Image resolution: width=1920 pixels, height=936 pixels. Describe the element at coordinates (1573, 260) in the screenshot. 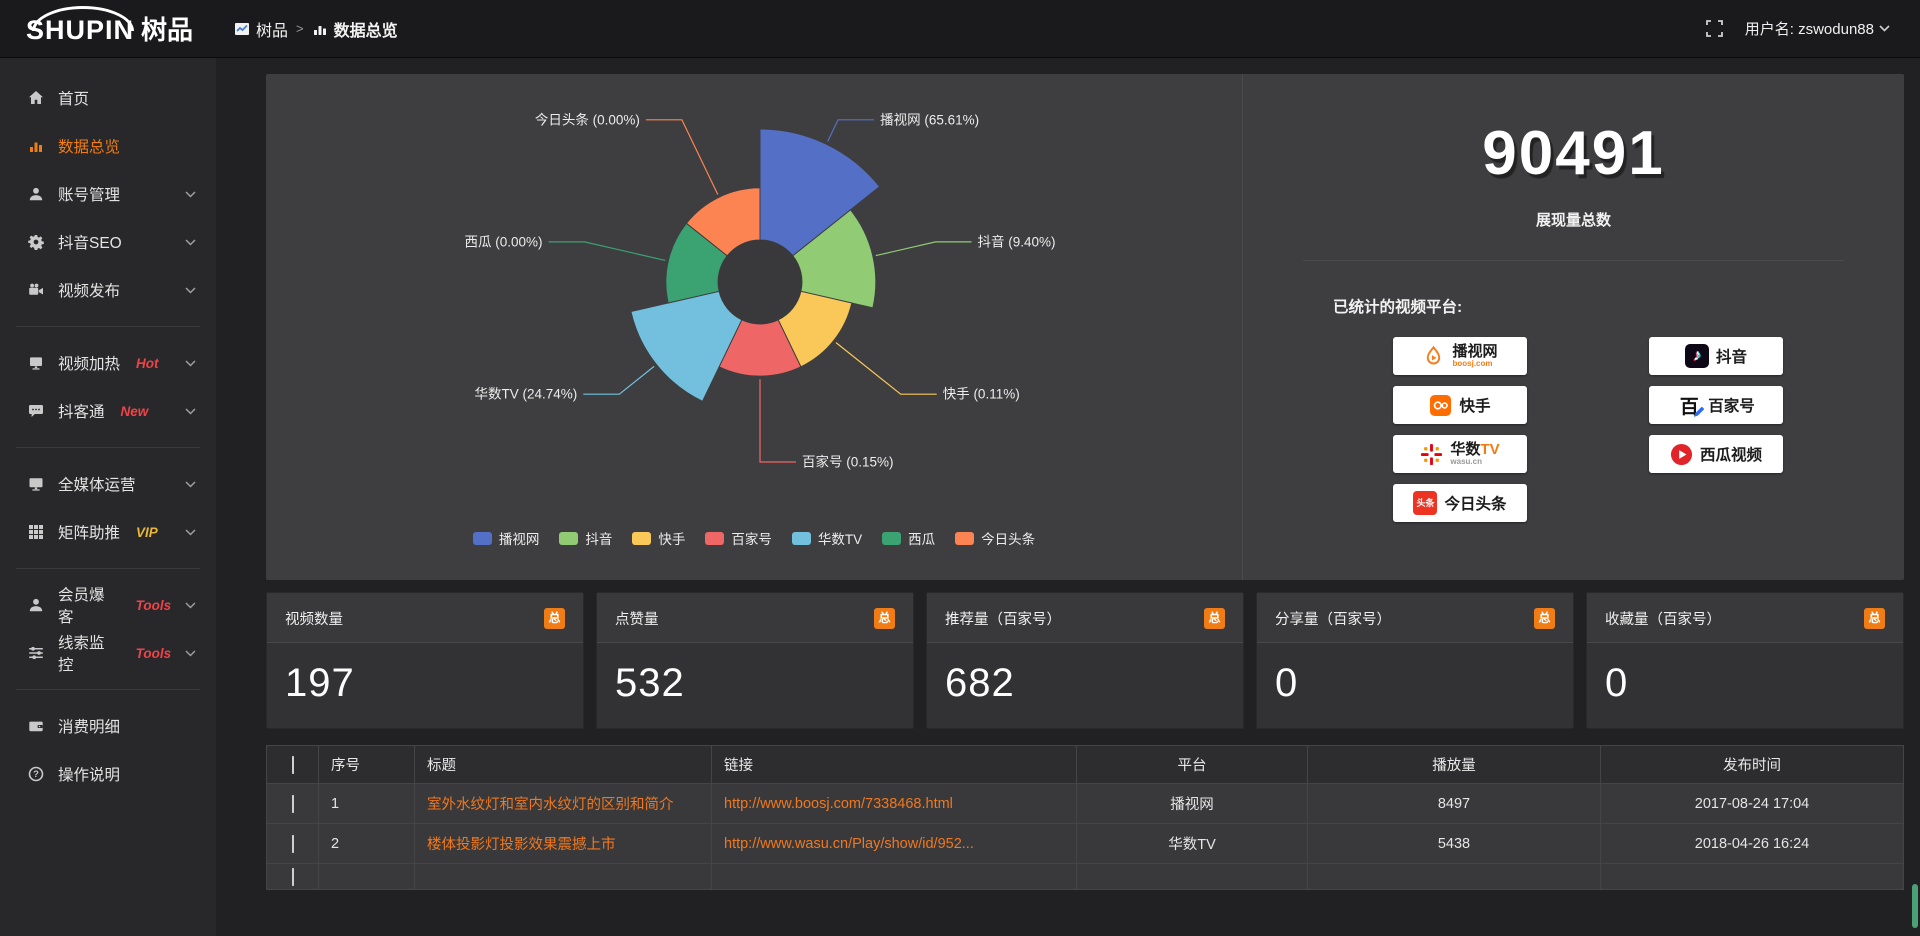

I see `divider` at that location.